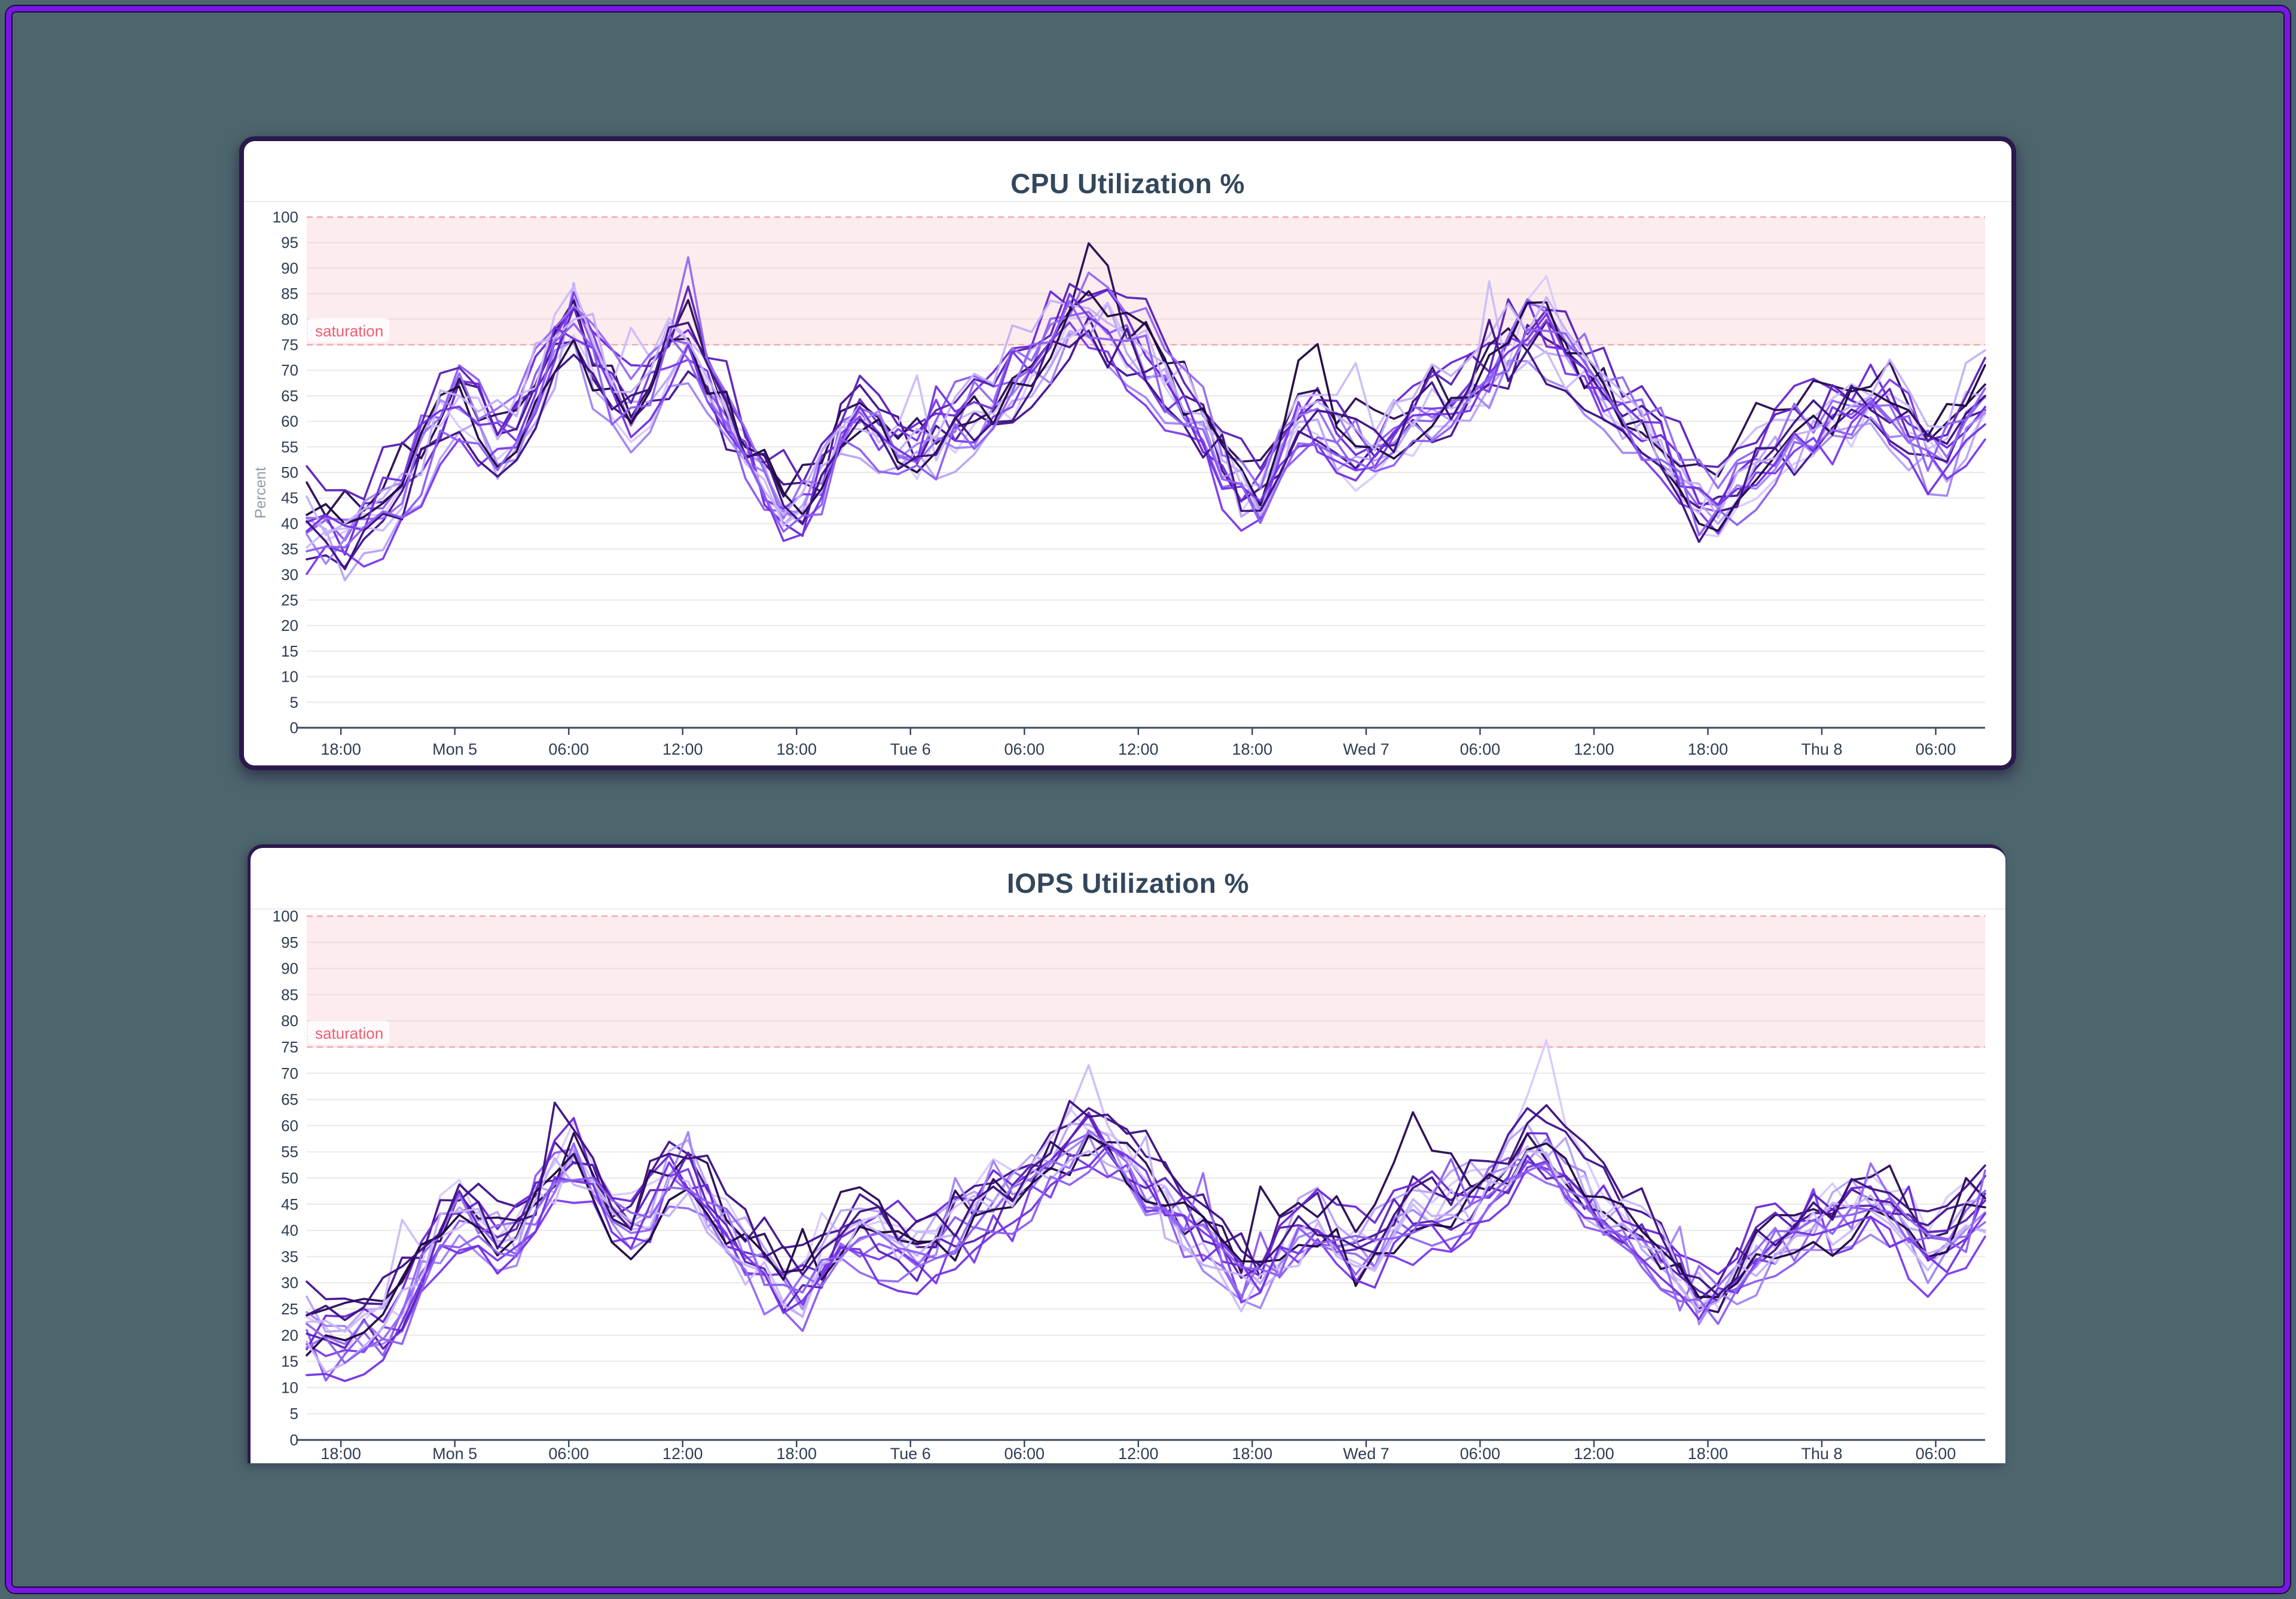 The width and height of the screenshot is (2296, 1599). Describe the element at coordinates (289, 422) in the screenshot. I see `y-tick-label: 60` at that location.